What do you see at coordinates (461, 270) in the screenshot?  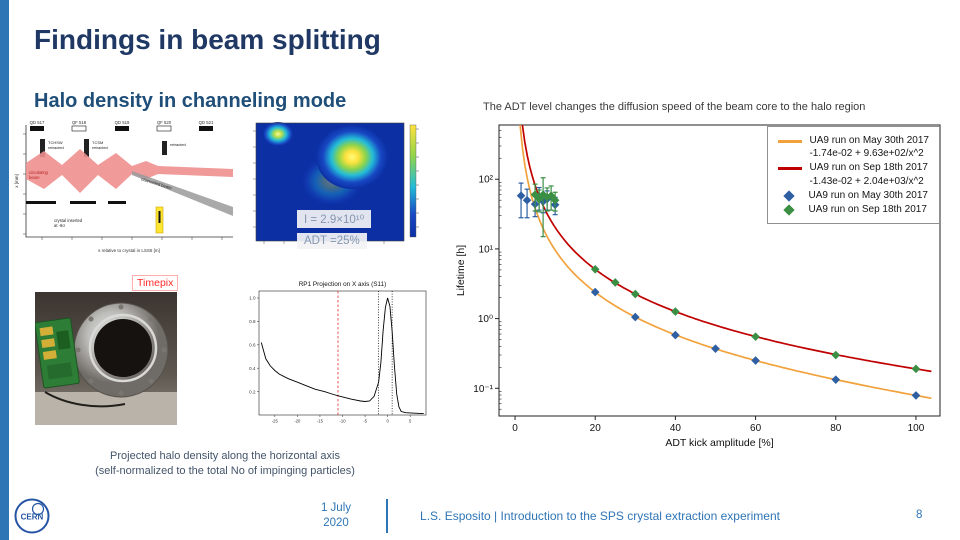 I see `svg-text: Lifetime [h]` at bounding box center [461, 270].